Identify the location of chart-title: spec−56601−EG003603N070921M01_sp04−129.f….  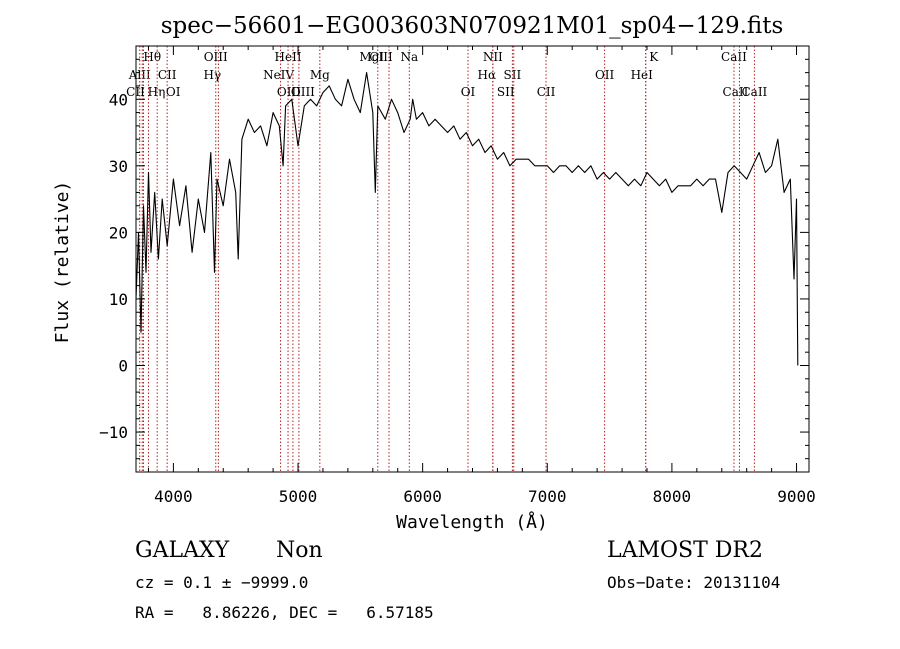
(472, 26).